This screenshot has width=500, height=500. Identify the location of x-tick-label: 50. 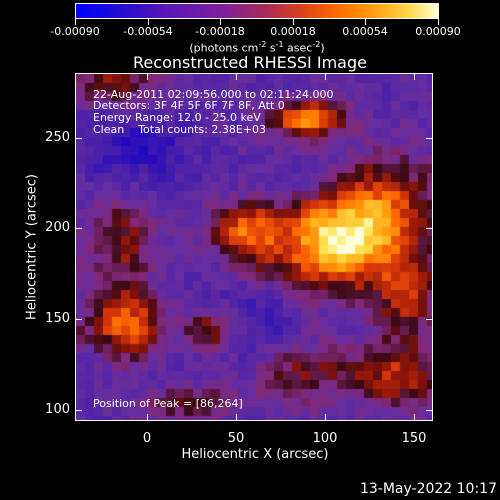
(236, 438).